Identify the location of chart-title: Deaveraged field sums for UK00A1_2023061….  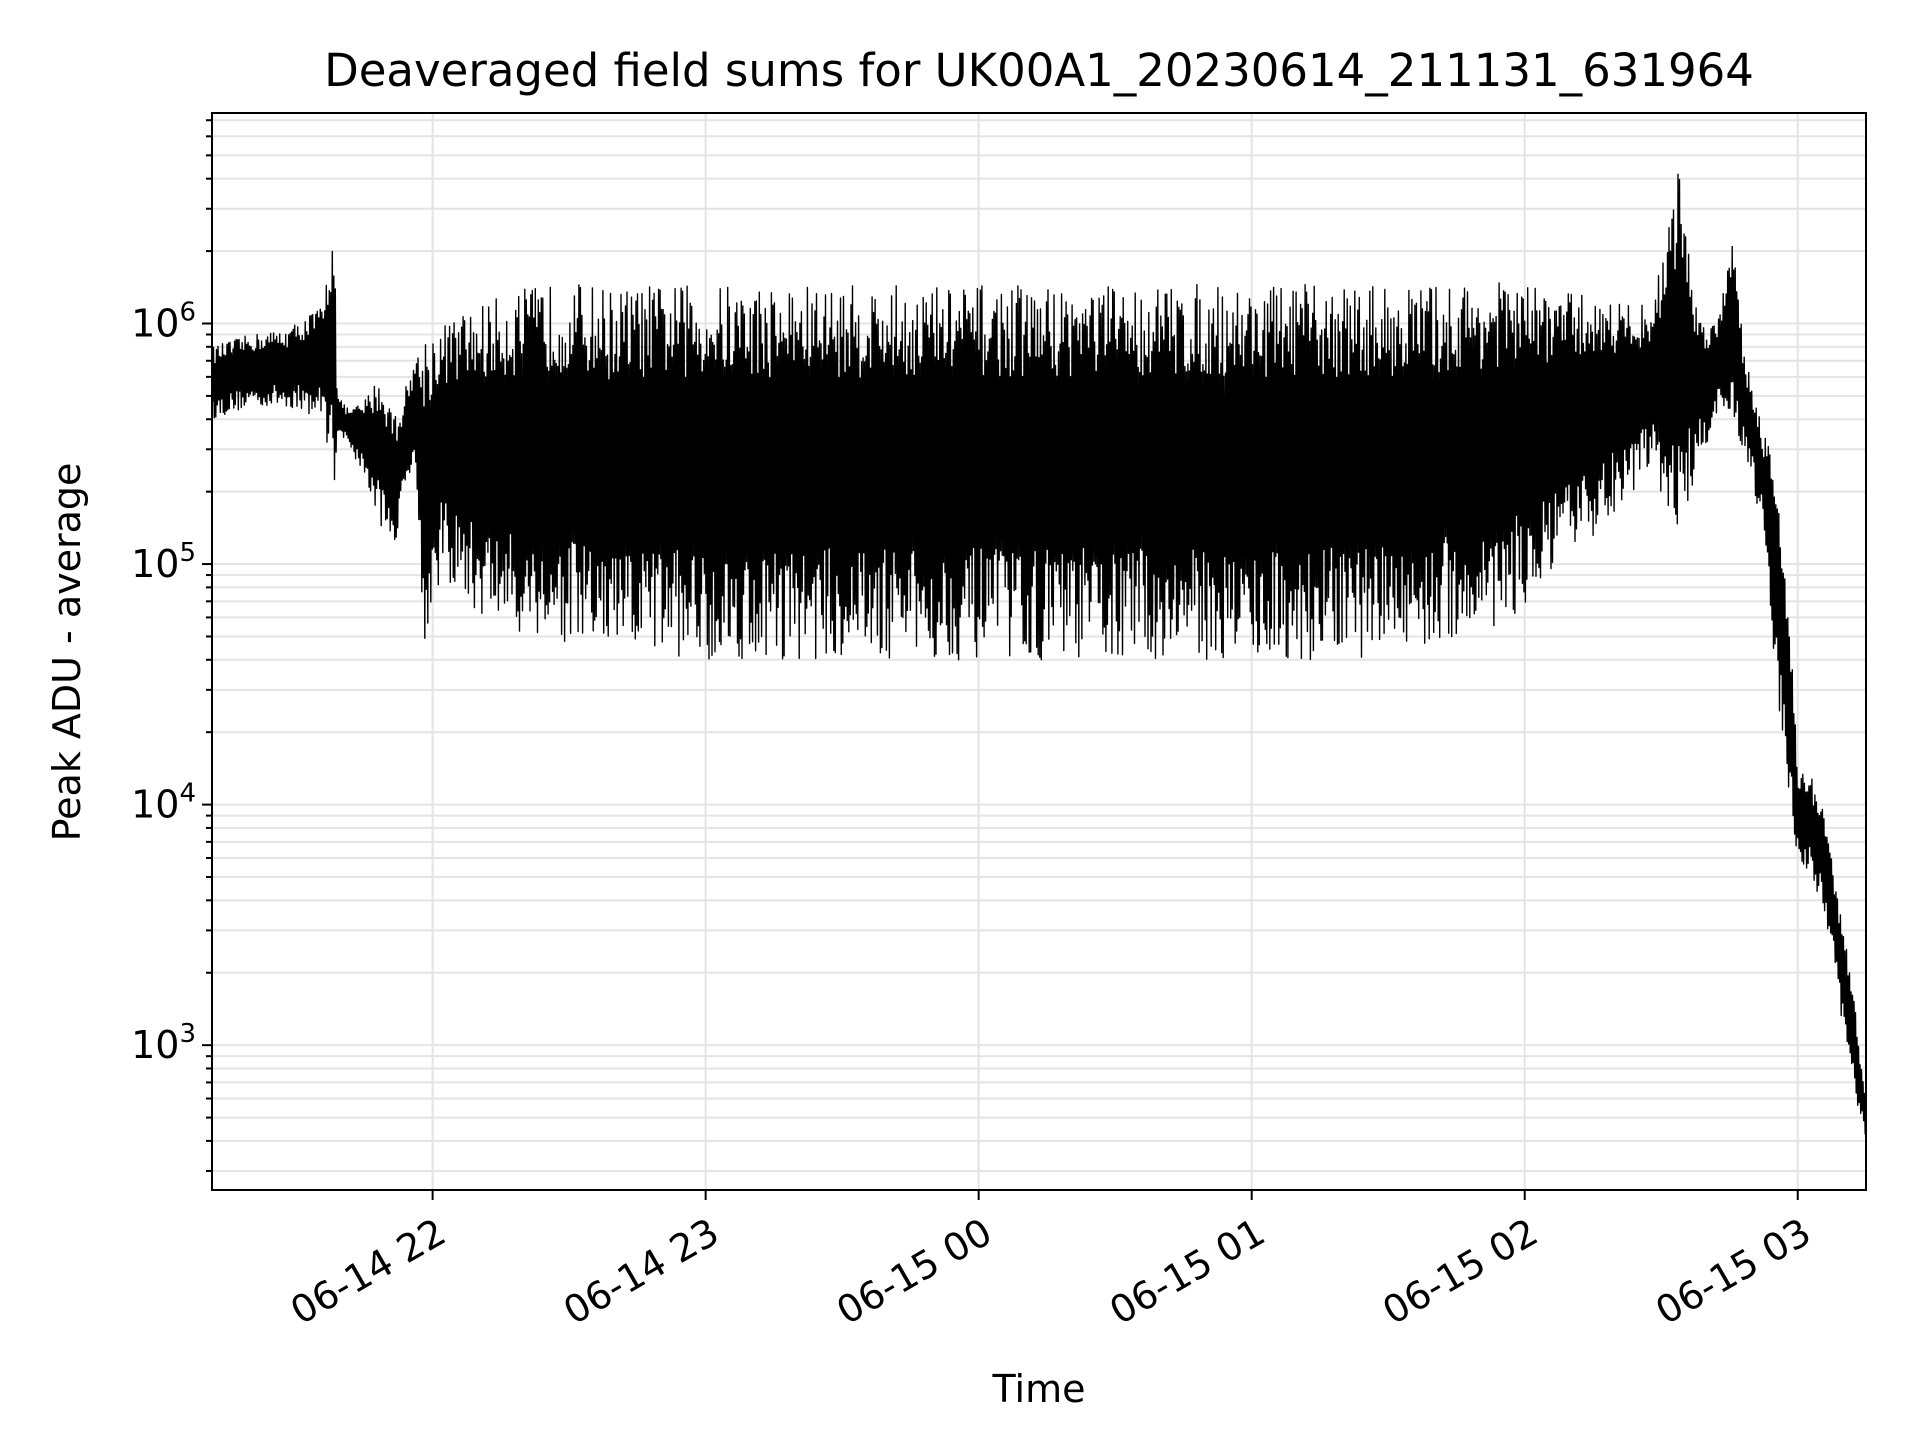
(1039, 70).